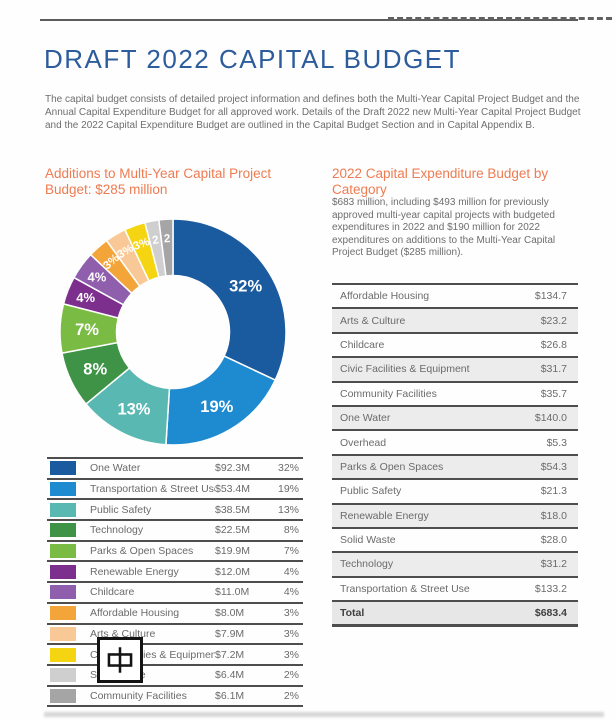  Describe the element at coordinates (112, 592) in the screenshot. I see `legend-category-label: Childcare` at that location.